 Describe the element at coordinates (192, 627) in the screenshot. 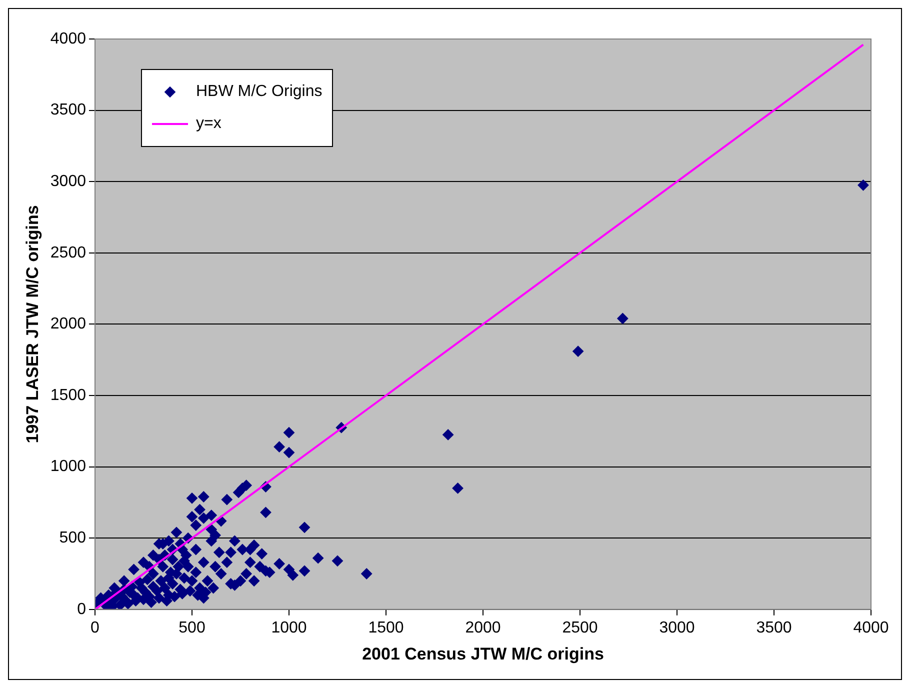

I see `x-tick-label: 500` at that location.